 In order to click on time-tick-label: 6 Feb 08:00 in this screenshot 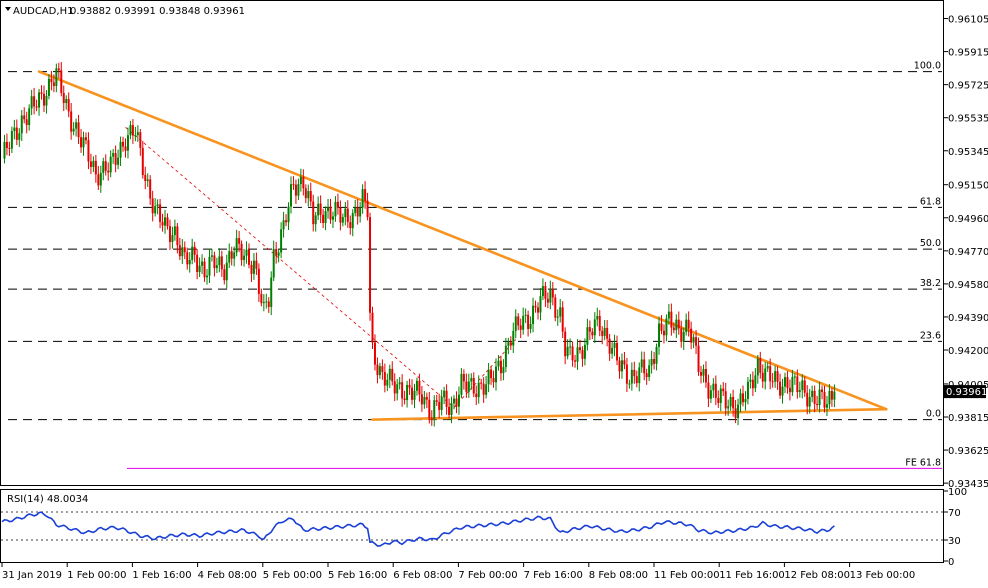, I will do `click(422, 575)`.